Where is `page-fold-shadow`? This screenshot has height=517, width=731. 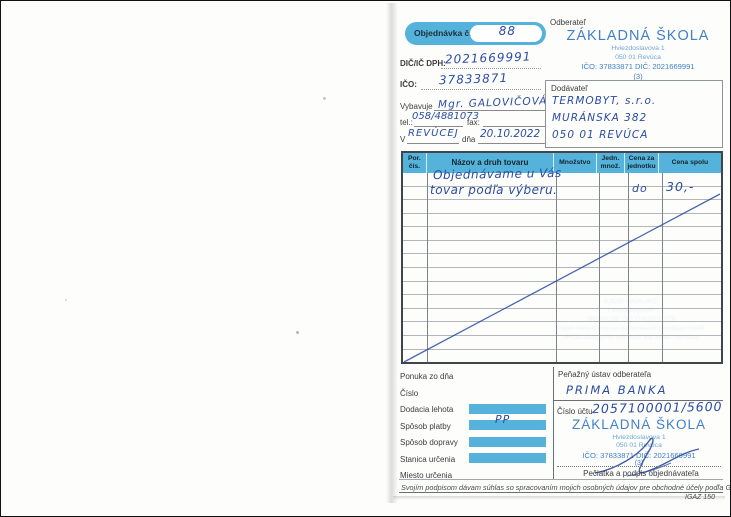
page-fold-shadow is located at coordinates (392, 253).